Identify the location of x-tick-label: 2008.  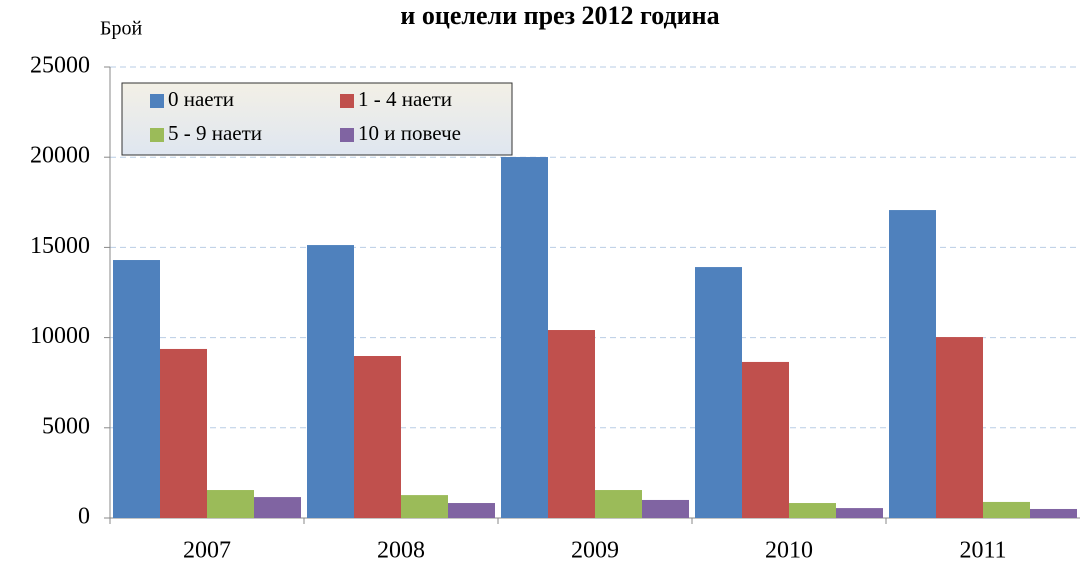
(401, 550).